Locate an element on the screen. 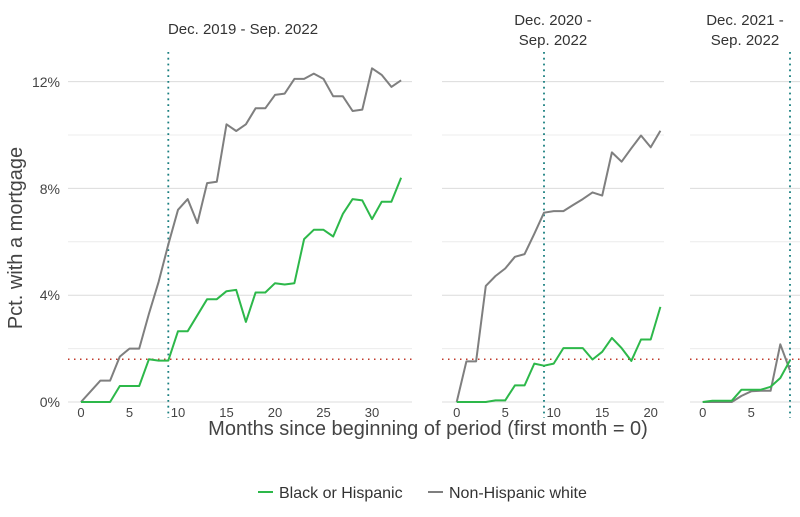 Image resolution: width=800 pixels, height=517 pixels. y-axis-label: Pct. with a mortgage is located at coordinates (16, 238).